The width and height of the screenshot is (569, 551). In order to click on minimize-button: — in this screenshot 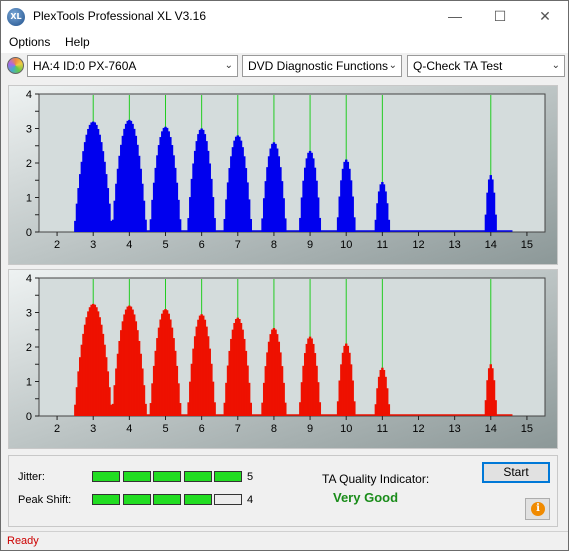, I will do `click(455, 16)`.